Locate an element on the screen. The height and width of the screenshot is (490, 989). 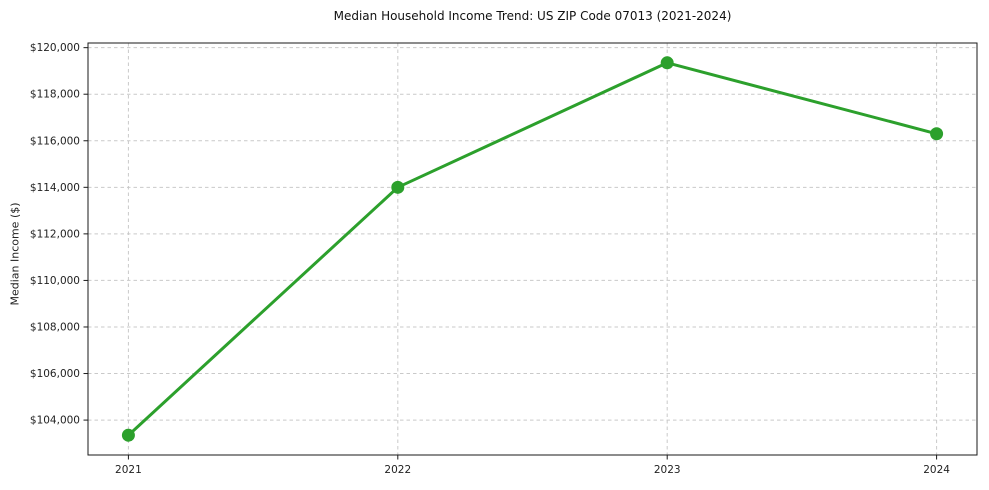
y-axis-label-text: Median Income ($) is located at coordinates (15, 254).